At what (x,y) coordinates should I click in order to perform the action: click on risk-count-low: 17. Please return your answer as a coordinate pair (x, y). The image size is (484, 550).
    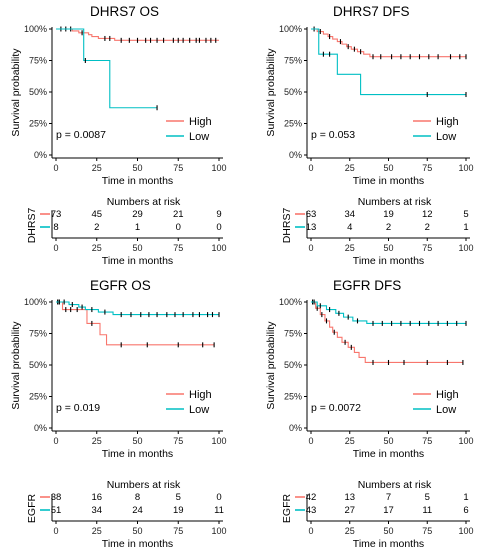
    Looking at the image, I should click on (388, 510).